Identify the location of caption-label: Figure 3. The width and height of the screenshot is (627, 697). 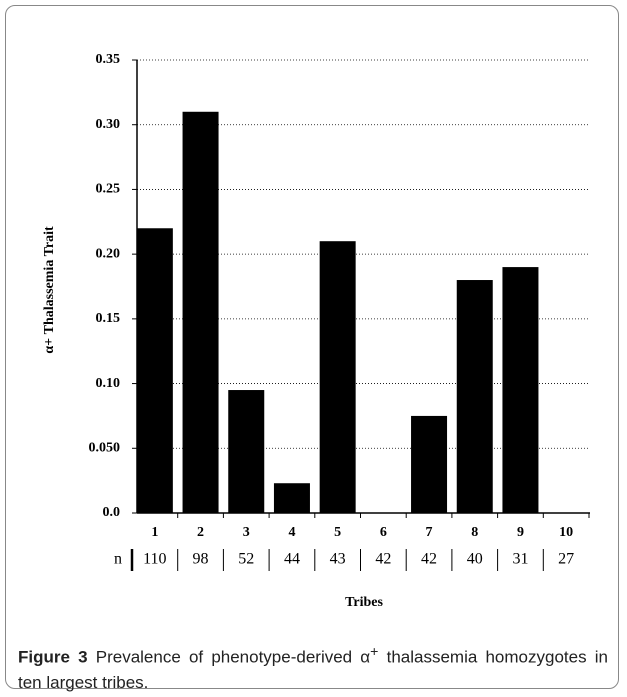
(53, 657).